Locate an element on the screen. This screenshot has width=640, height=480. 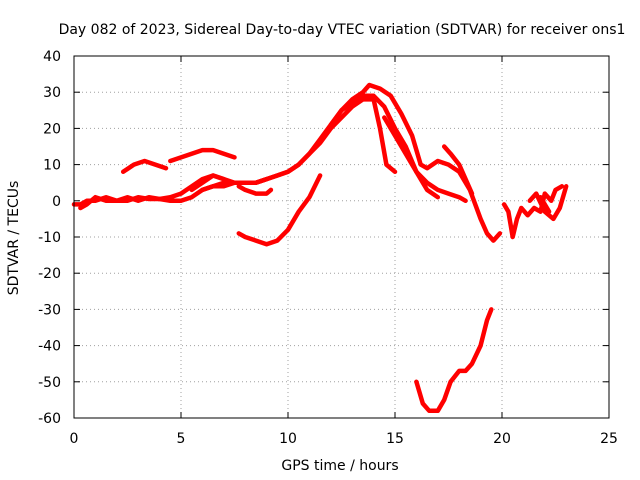
y-tick-label: 20 is located at coordinates (52, 129).